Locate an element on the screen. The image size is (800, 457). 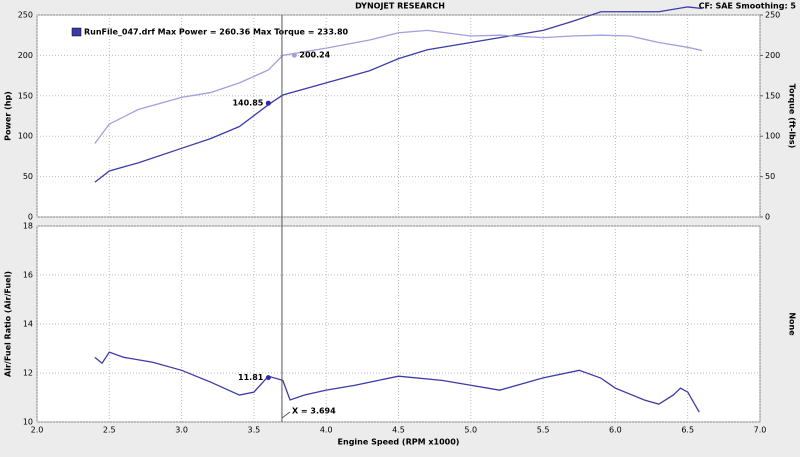
y-axis-label: Power (hp) is located at coordinates (8, 116).